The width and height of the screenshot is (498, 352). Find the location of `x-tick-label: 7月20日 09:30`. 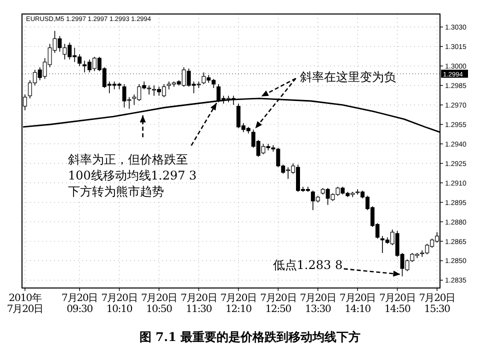

x-tick-label: 7月20日 09:30 is located at coordinates (80, 304).